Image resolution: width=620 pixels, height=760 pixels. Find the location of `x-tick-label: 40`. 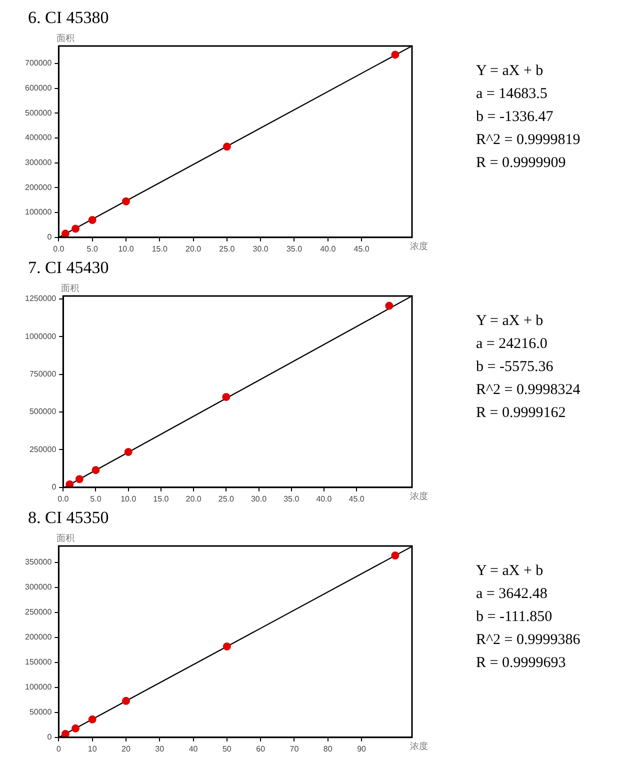

x-tick-label: 40 is located at coordinates (193, 749).